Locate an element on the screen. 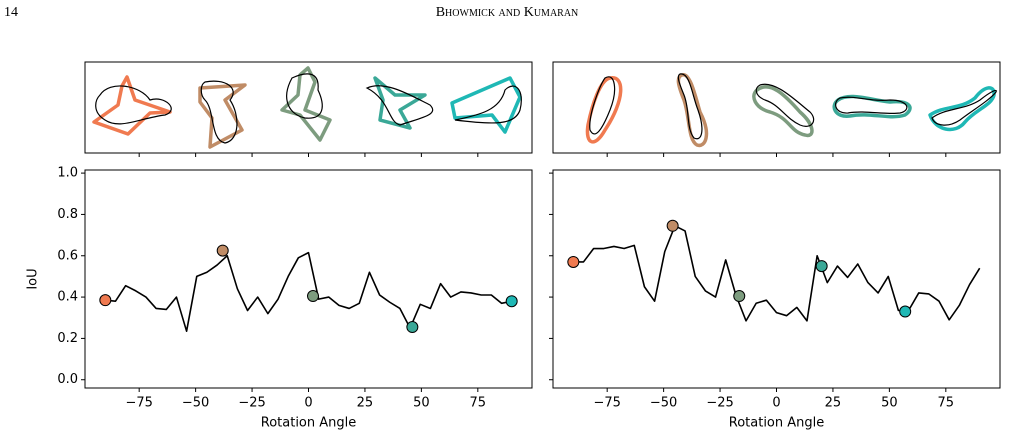  y-tick-label: 1.0 is located at coordinates (67, 173).